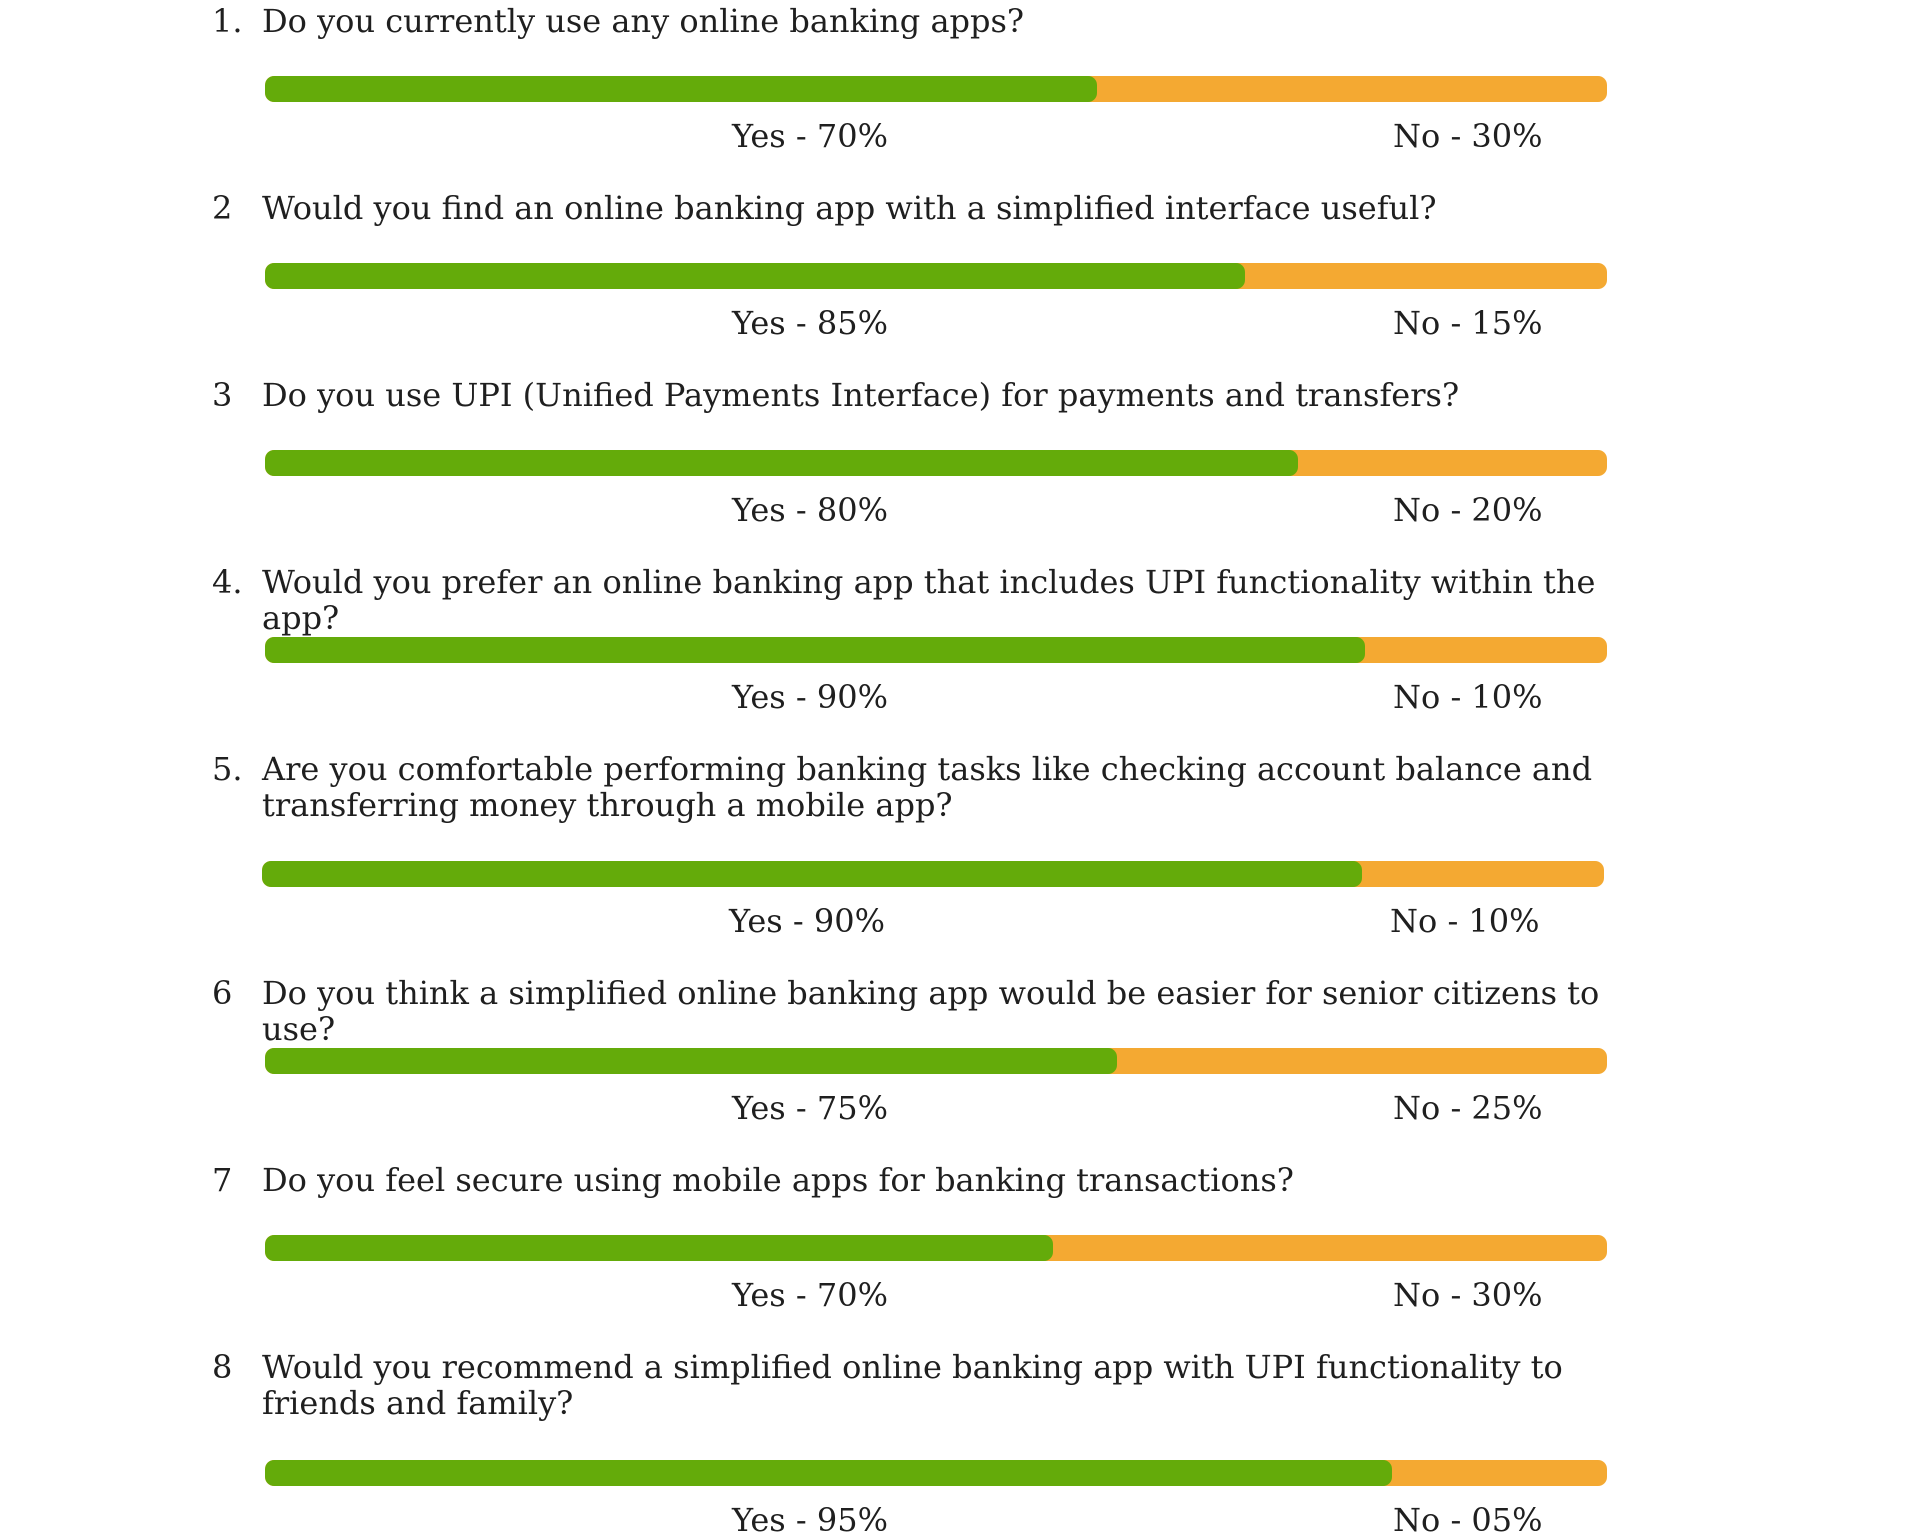 The width and height of the screenshot is (1920, 1539). Describe the element at coordinates (1468, 1108) in the screenshot. I see `no-percentage-label: No - 25%` at that location.